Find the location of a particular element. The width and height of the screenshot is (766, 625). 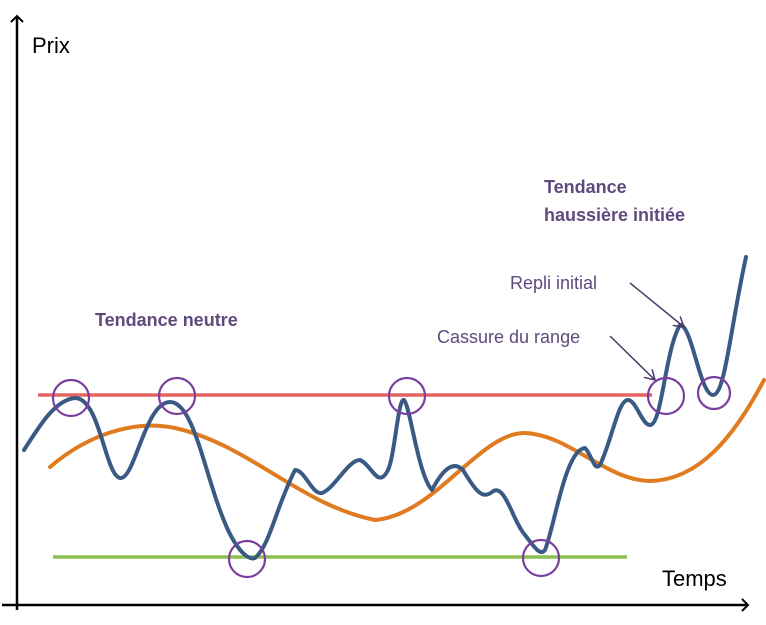

y-axis-label: Prix is located at coordinates (51, 45).